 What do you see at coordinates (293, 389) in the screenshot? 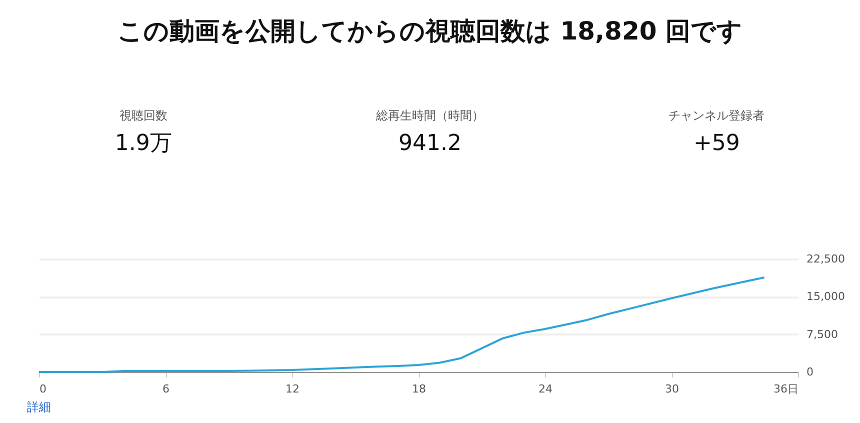
I see `x-tick-label: 12` at bounding box center [293, 389].